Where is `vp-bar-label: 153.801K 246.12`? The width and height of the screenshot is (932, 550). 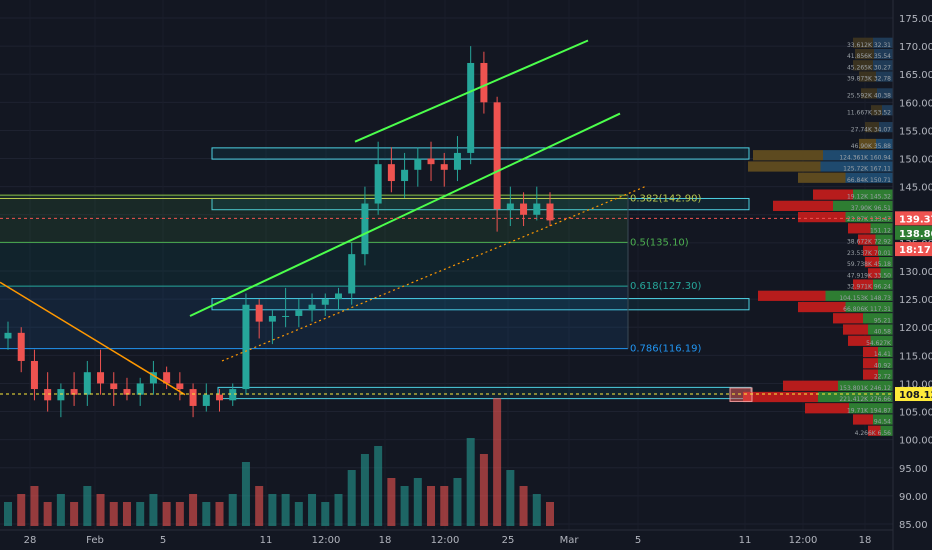 vp-bar-label: 153.801K 246.12 is located at coordinates (865, 388).